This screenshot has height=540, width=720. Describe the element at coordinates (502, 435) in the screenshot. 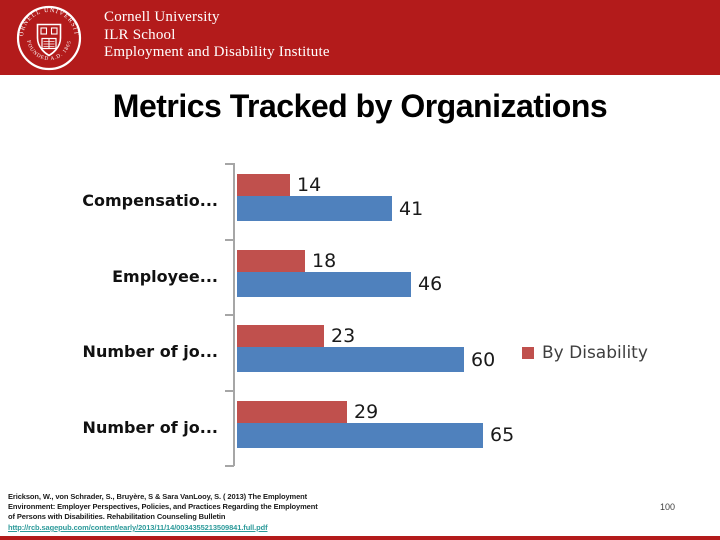

I see `data-label: 65` at that location.